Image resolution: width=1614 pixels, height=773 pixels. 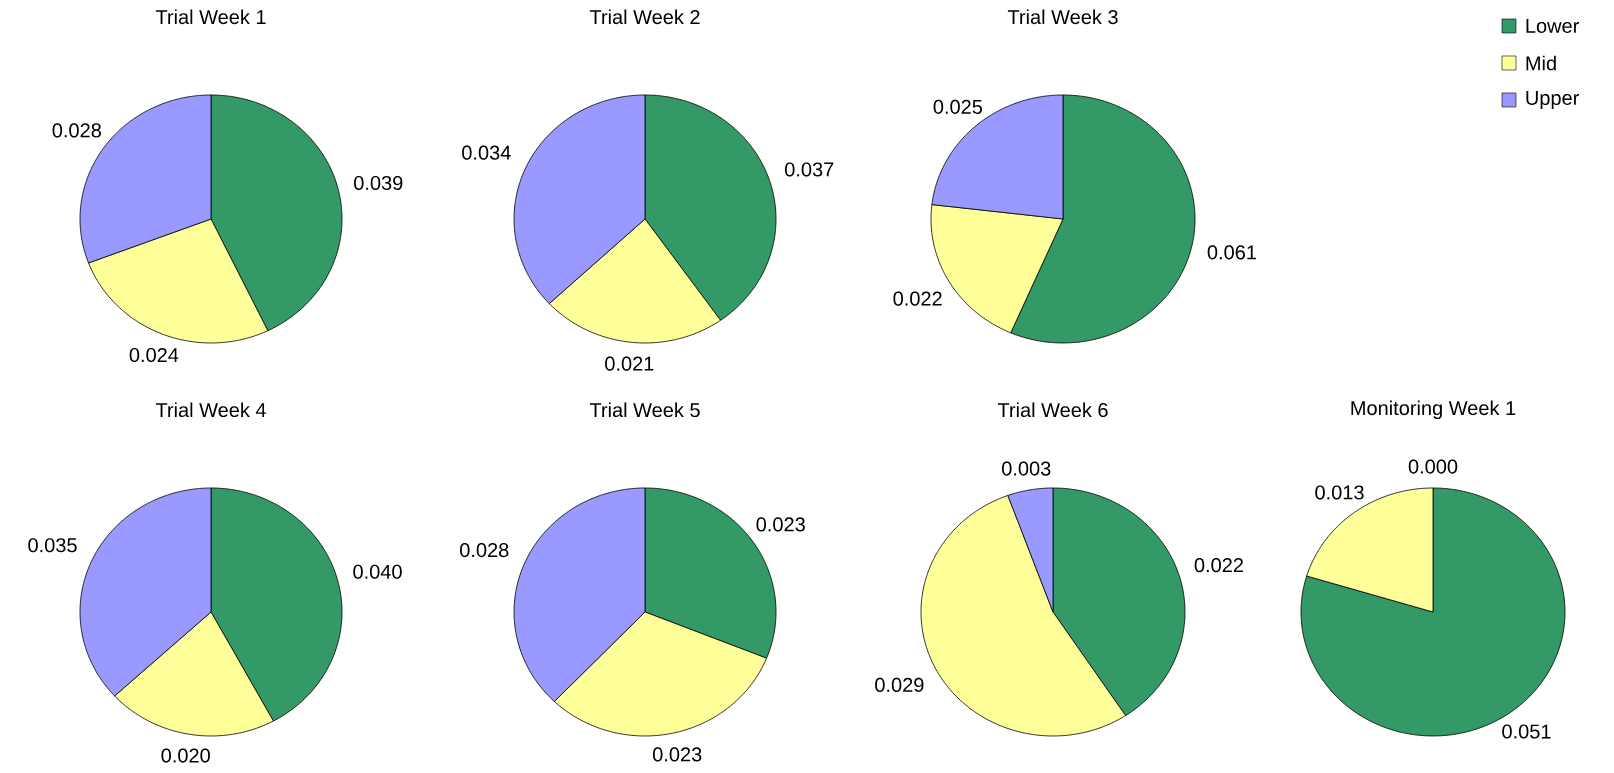 What do you see at coordinates (52, 545) in the screenshot?
I see `data-label: 0.035` at bounding box center [52, 545].